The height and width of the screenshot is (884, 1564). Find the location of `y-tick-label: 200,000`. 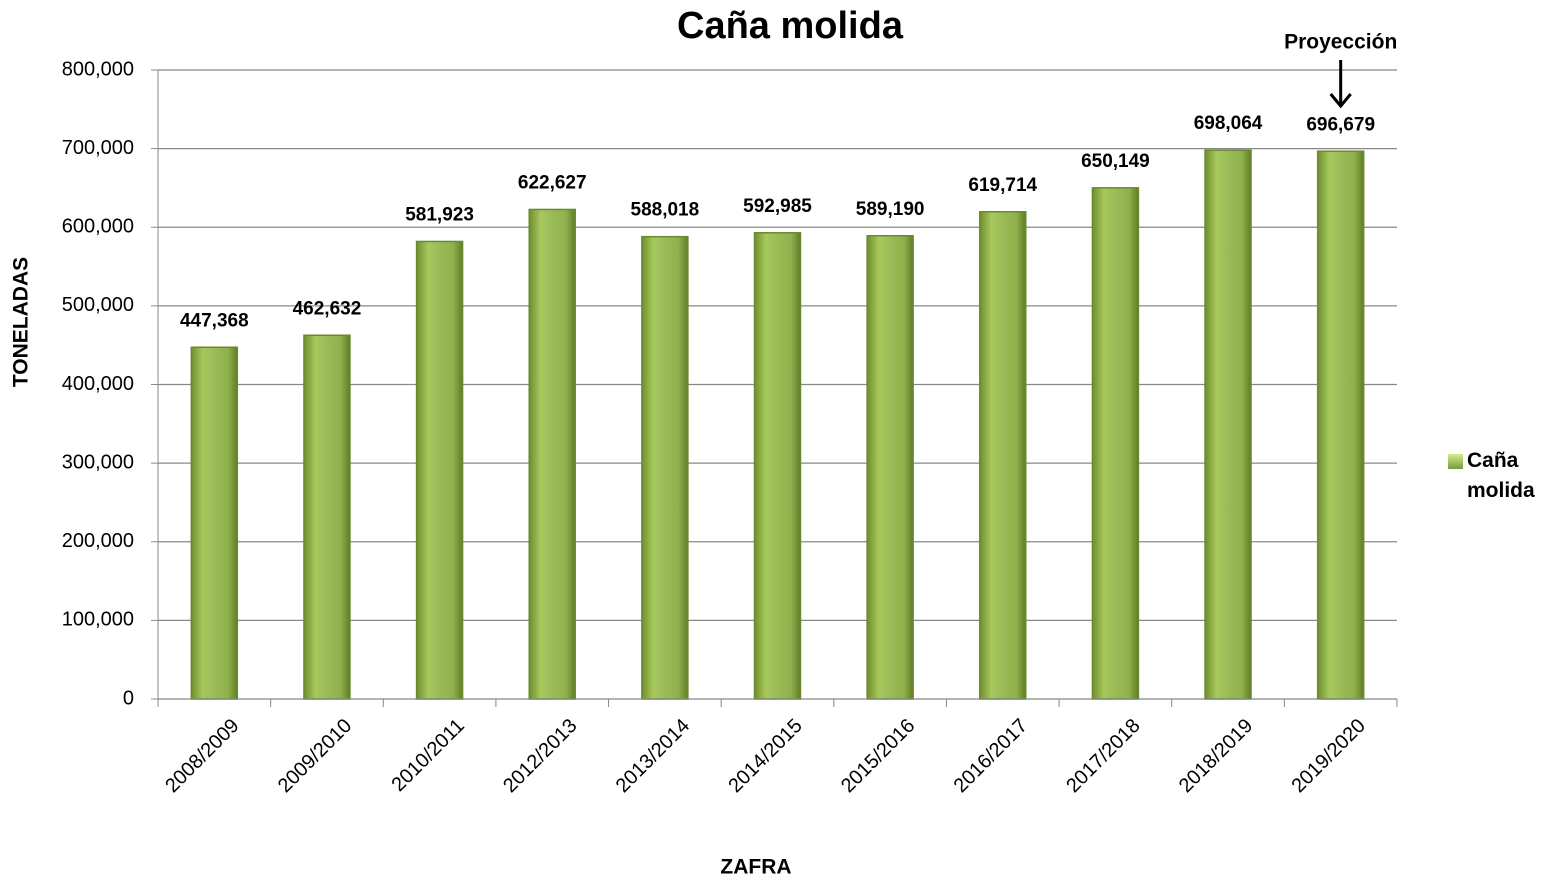

y-tick-label: 200,000 is located at coordinates (98, 541).